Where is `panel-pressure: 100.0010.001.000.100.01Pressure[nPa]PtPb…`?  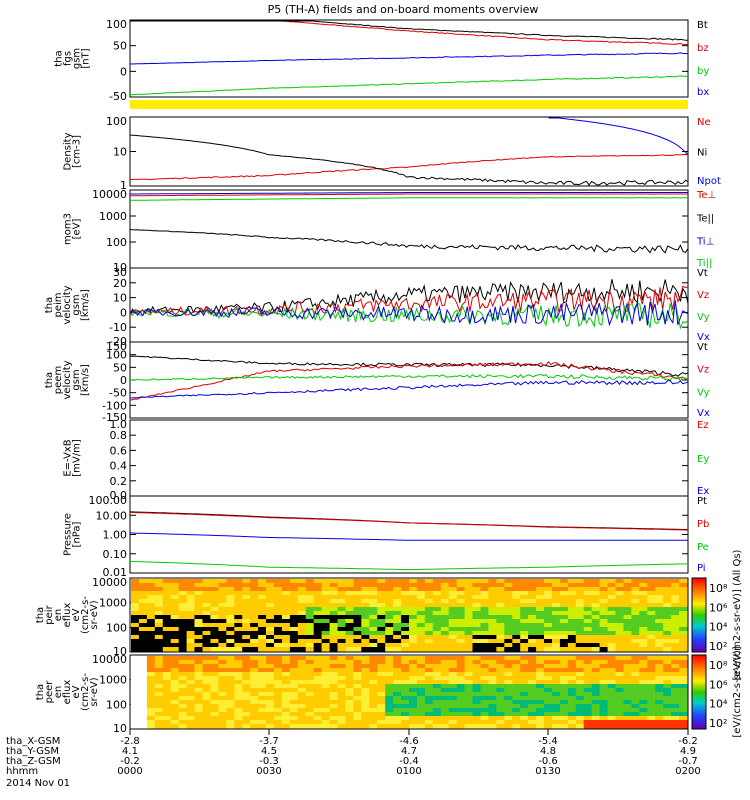
panel-pressure: 100.0010.001.000.100.01Pressure[nPa]PtPb… is located at coordinates (386, 536).